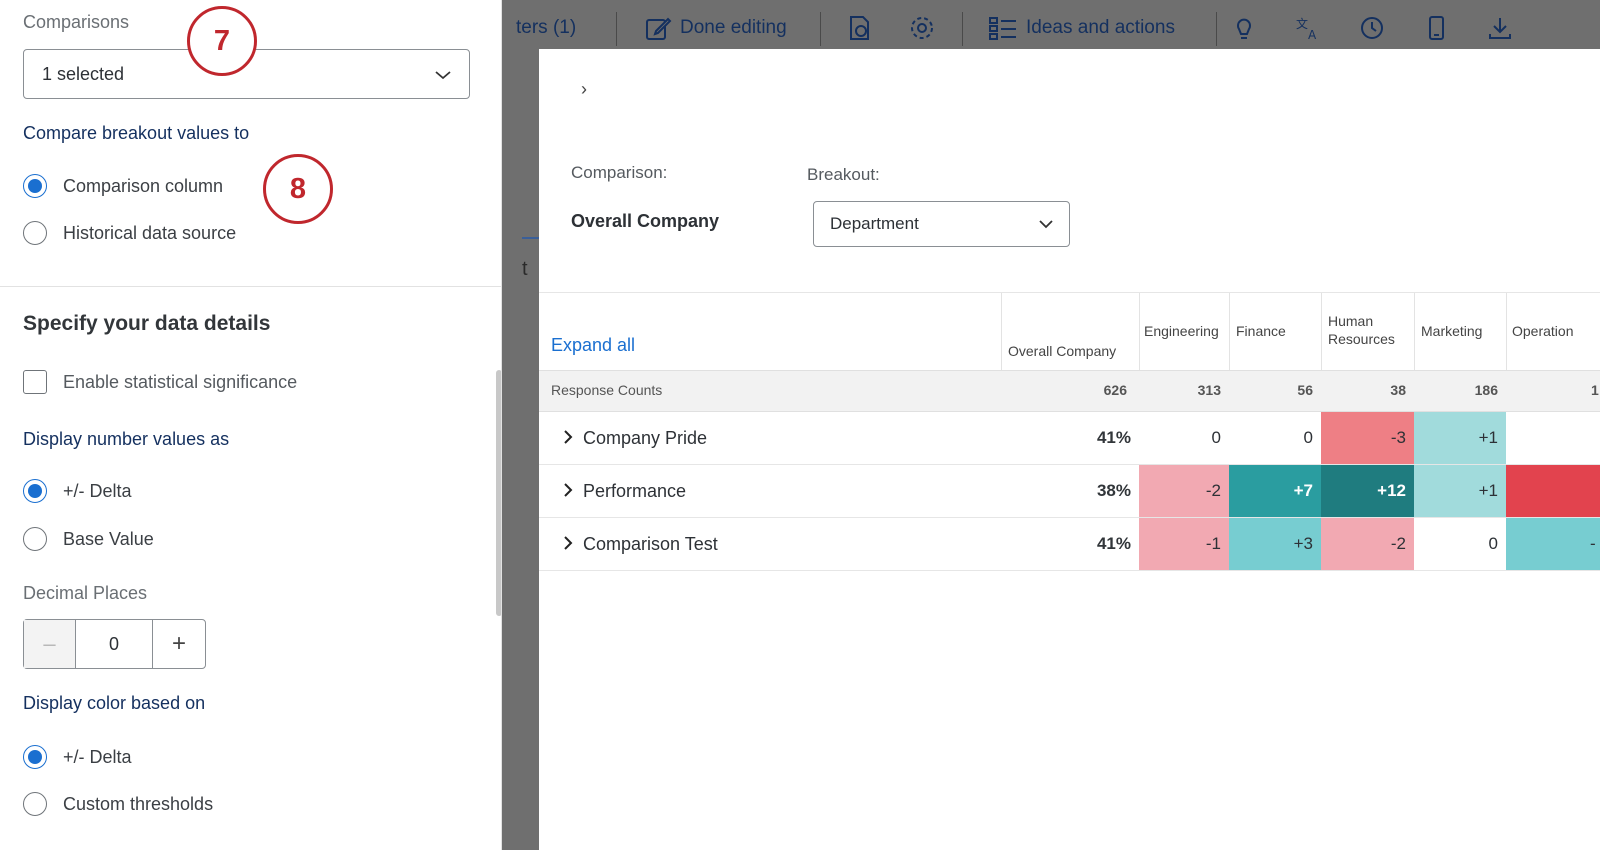  I want to click on column-header-label: Operation, so click(1543, 331).